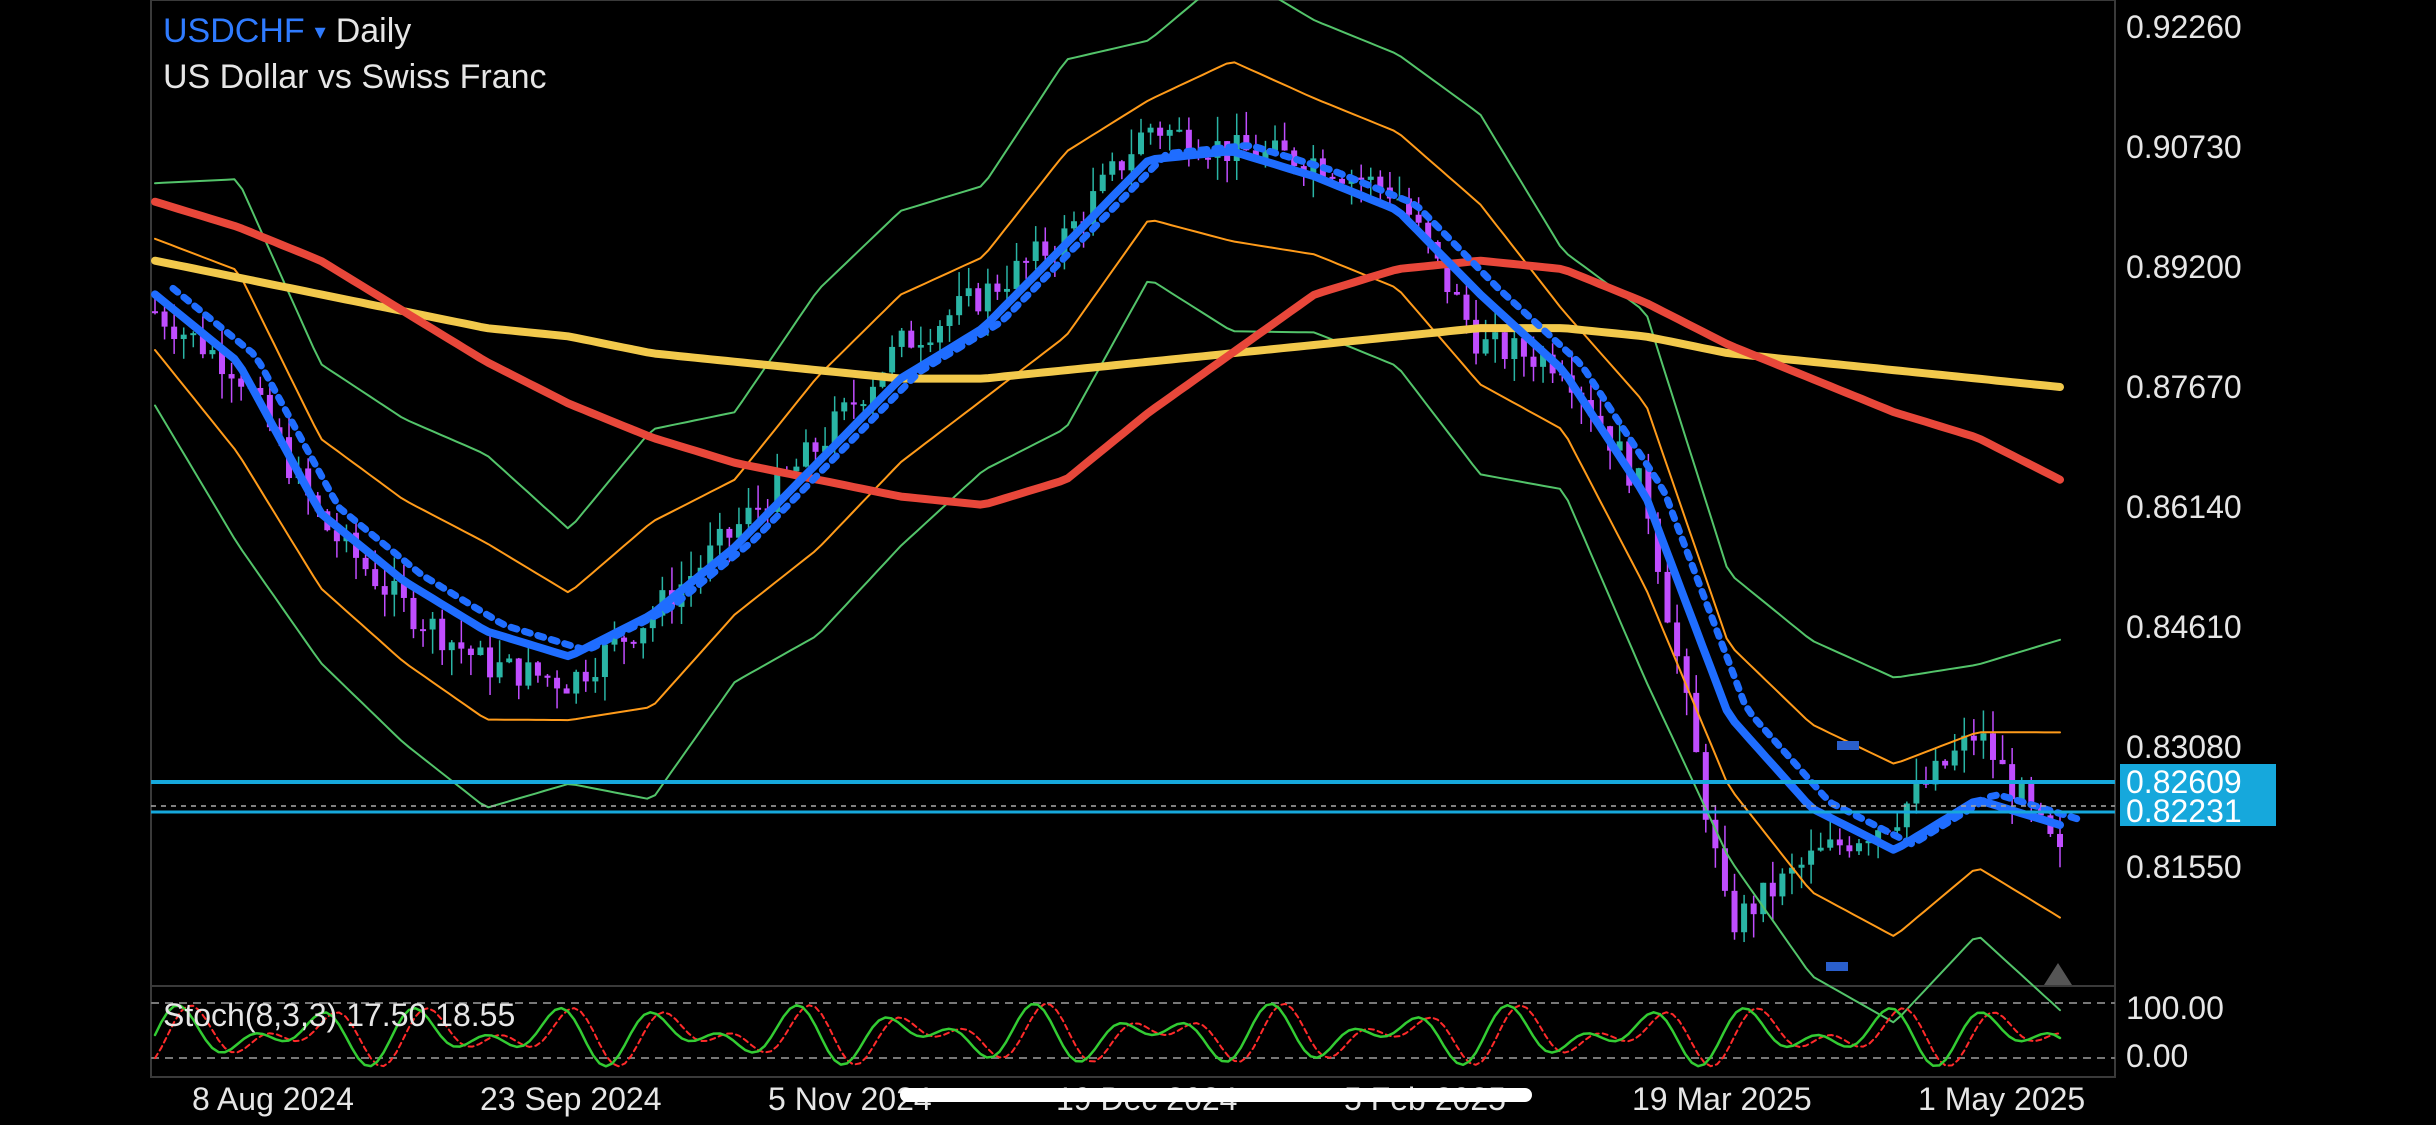  I want to click on stochastic-lines, so click(1107, 1035).